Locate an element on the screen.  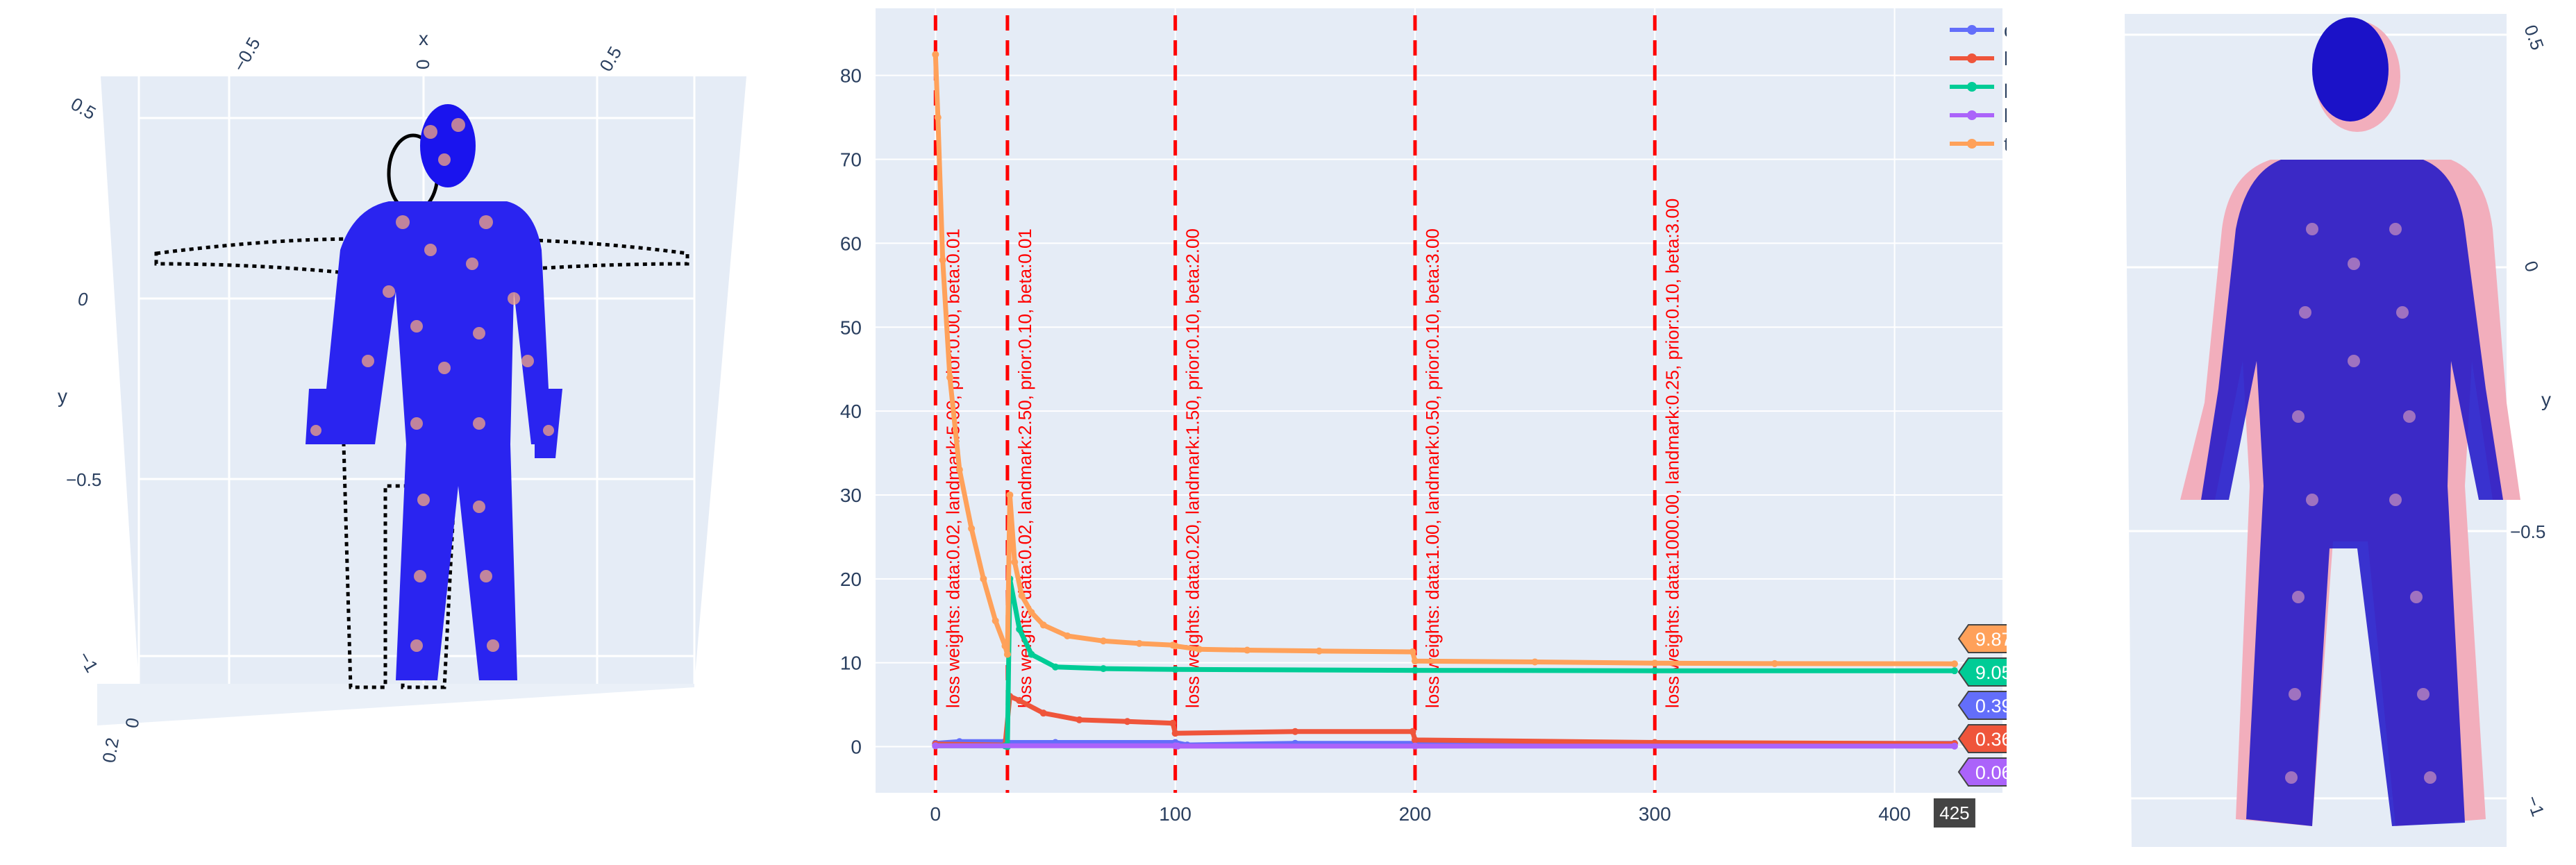
x-tick-labels: 0 100 200 300 400 is located at coordinates (1420, 814).